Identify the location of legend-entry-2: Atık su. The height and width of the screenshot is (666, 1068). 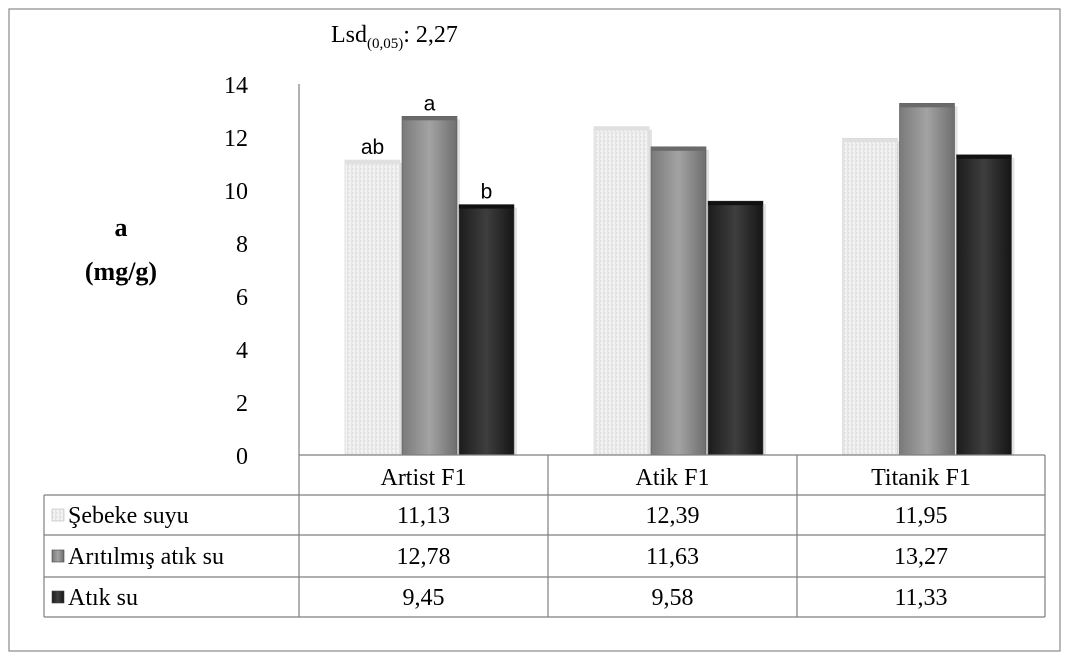
(103, 598).